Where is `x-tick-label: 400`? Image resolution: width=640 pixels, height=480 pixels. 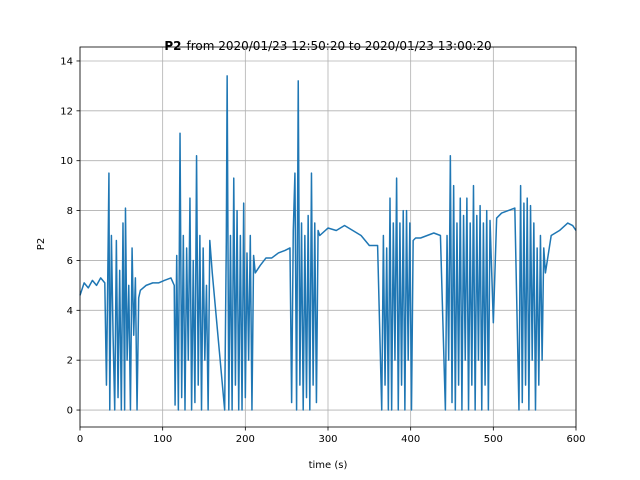
x-tick-label: 400 is located at coordinates (410, 439).